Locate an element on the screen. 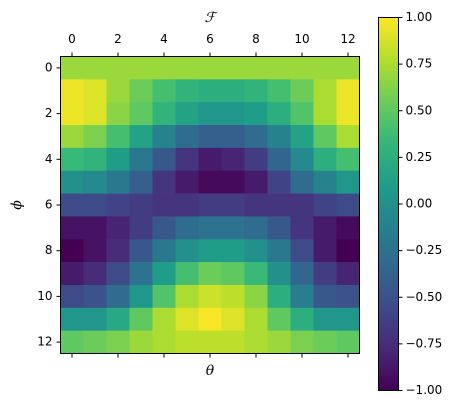 The width and height of the screenshot is (457, 409). colorbar-tick-label: −1.00 is located at coordinates (424, 390).